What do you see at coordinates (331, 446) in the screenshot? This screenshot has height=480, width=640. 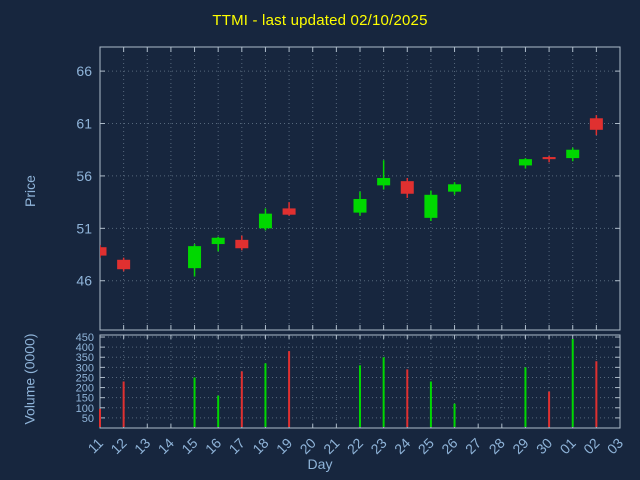 I see `day-tick-label: 21` at bounding box center [331, 446].